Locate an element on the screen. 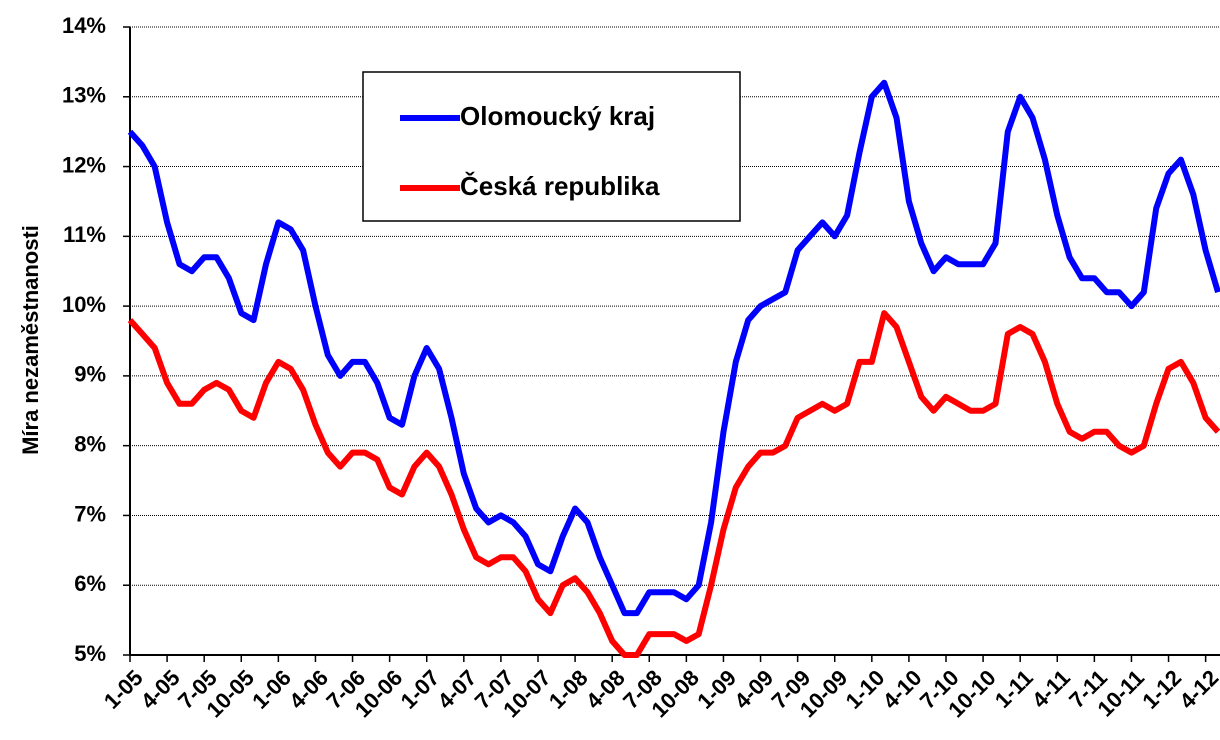 Image resolution: width=1220 pixels, height=740 pixels. x-tick-label: 4-07 is located at coordinates (457, 689).